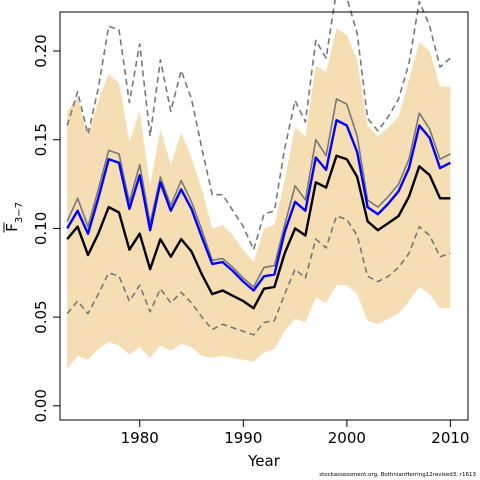 This screenshot has height=480, width=480. I want to click on x-axis-title: Year, so click(264, 461).